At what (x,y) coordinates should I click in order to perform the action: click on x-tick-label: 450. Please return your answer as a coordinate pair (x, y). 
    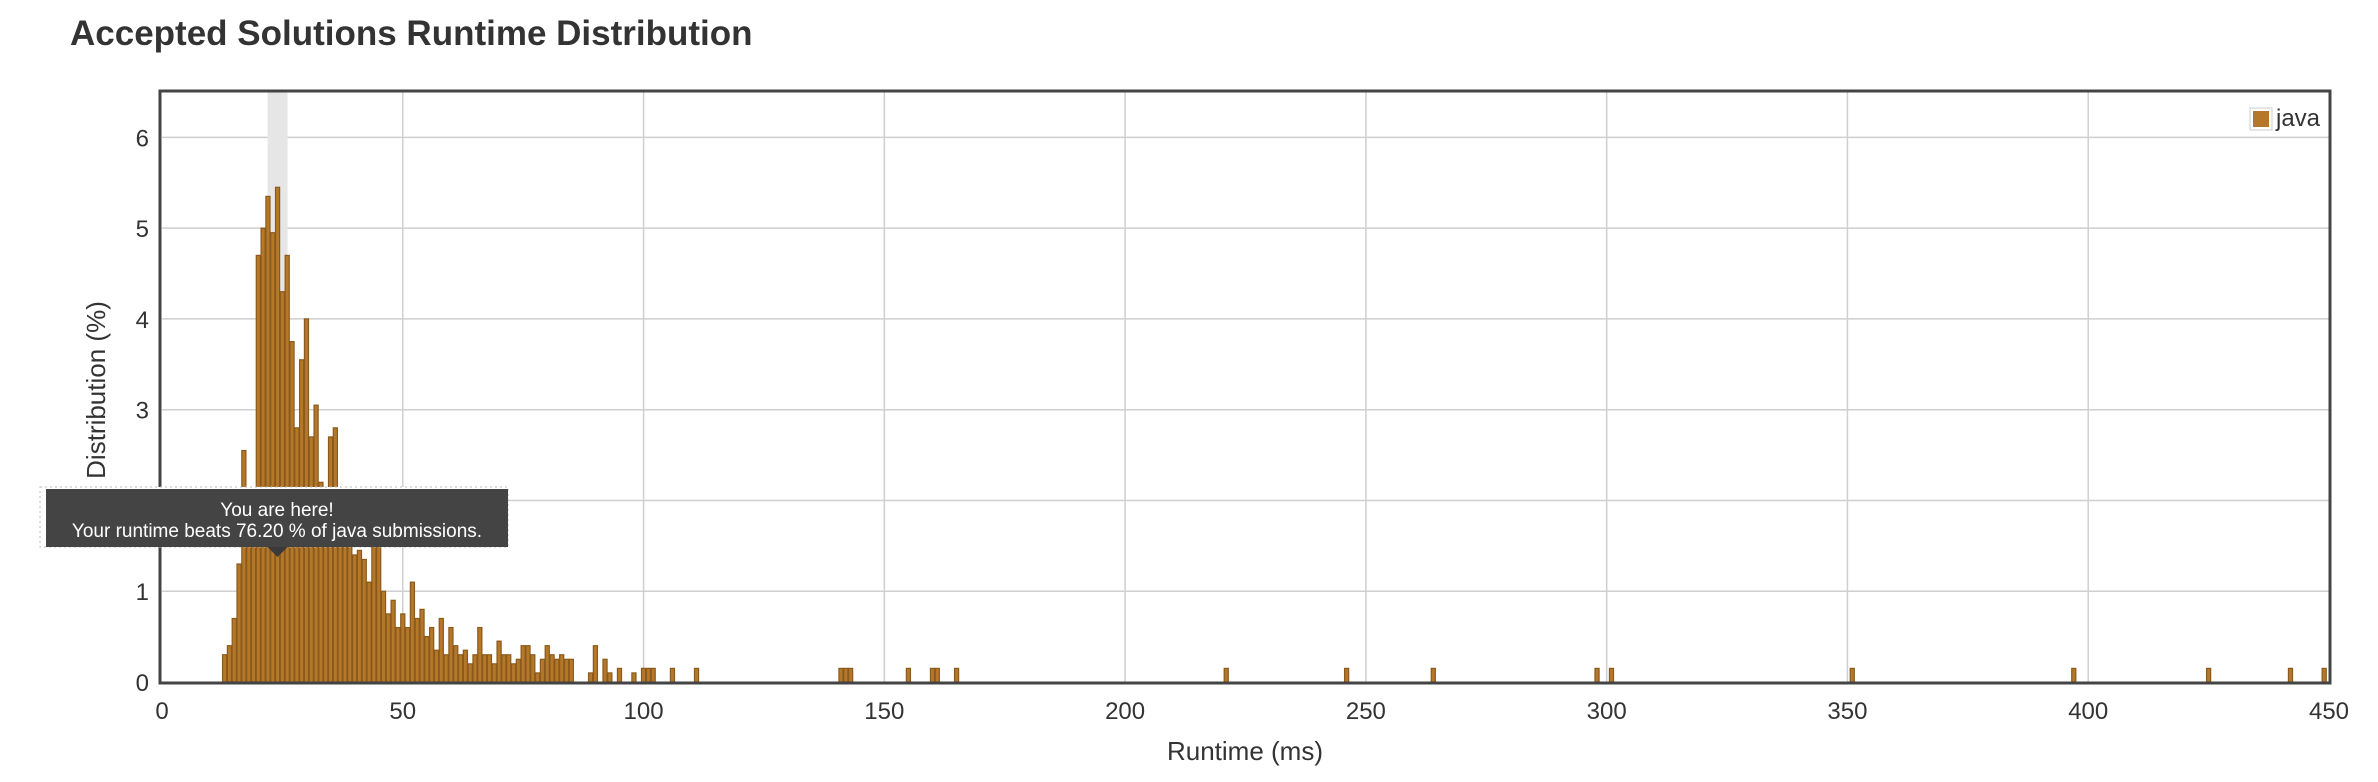
    Looking at the image, I should click on (2329, 711).